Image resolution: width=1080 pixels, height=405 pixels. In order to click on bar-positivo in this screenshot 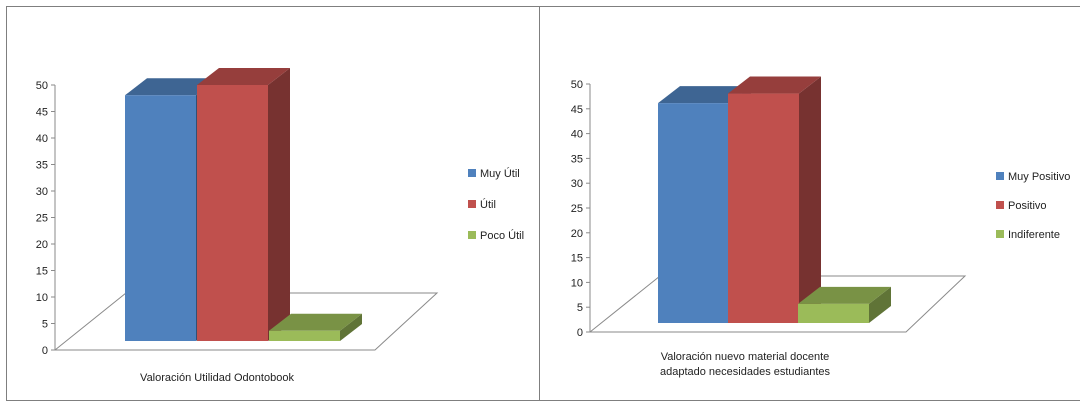, I will do `click(774, 199)`.